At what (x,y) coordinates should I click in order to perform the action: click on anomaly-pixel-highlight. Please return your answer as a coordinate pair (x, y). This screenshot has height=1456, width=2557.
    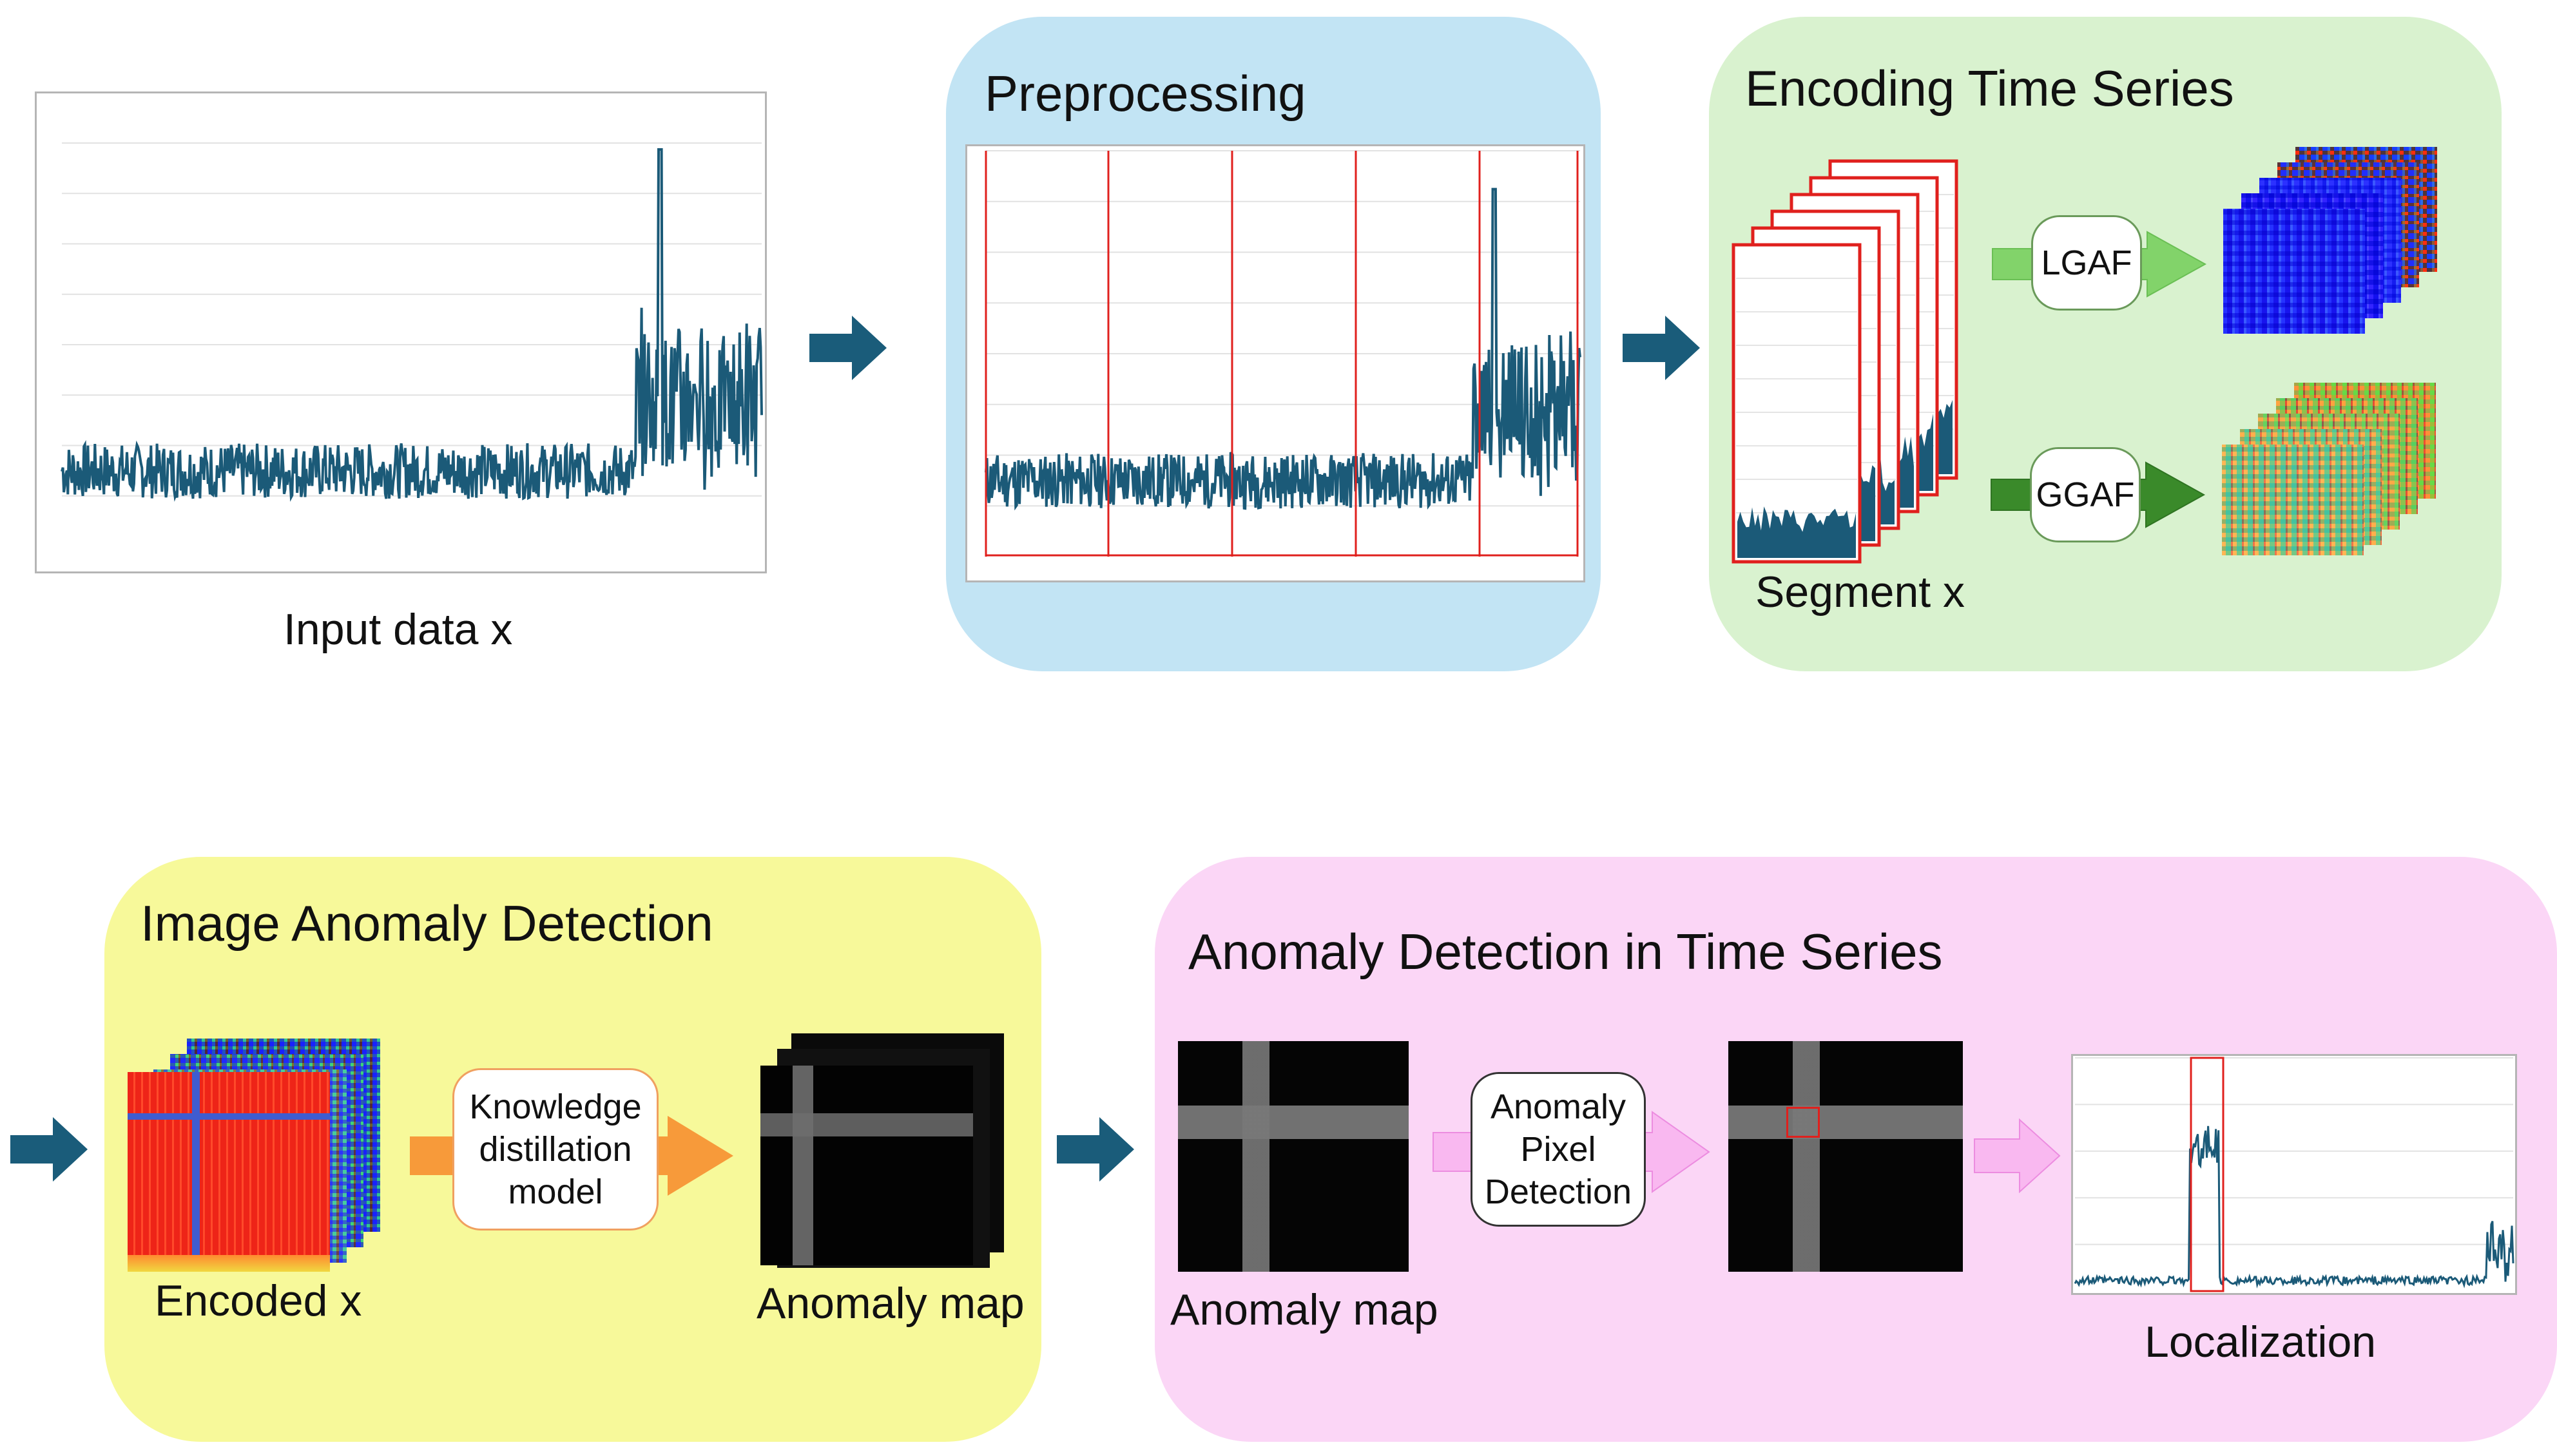
    Looking at the image, I should click on (1803, 1122).